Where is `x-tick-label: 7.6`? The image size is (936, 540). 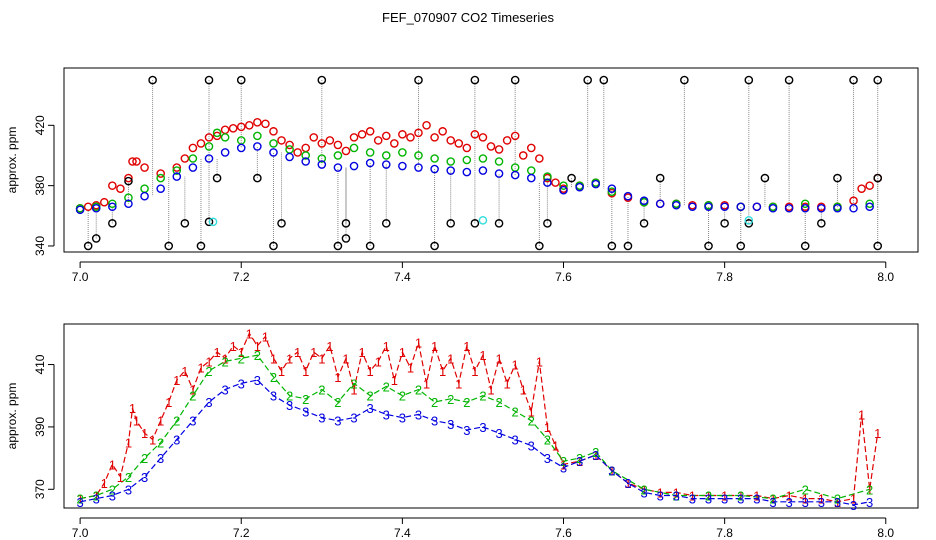
x-tick-label: 7.6 is located at coordinates (563, 533).